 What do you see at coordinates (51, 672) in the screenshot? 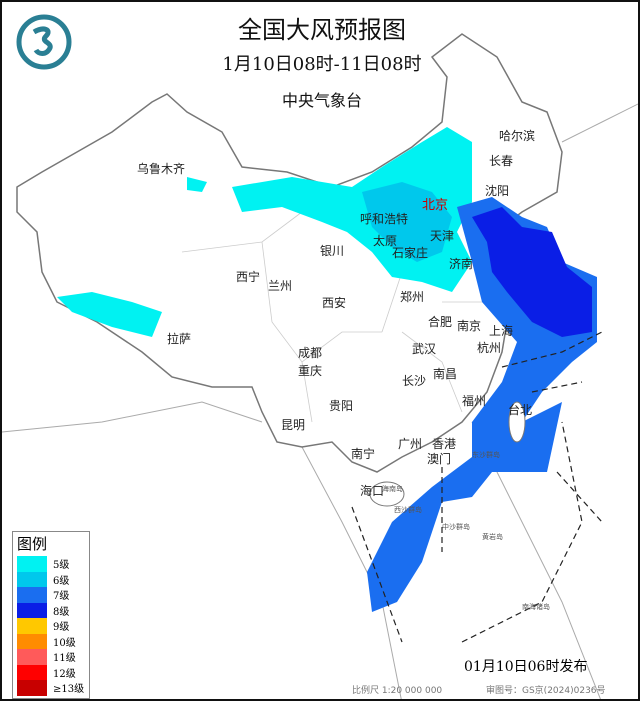
I see `legend-item: 12级` at bounding box center [51, 672].